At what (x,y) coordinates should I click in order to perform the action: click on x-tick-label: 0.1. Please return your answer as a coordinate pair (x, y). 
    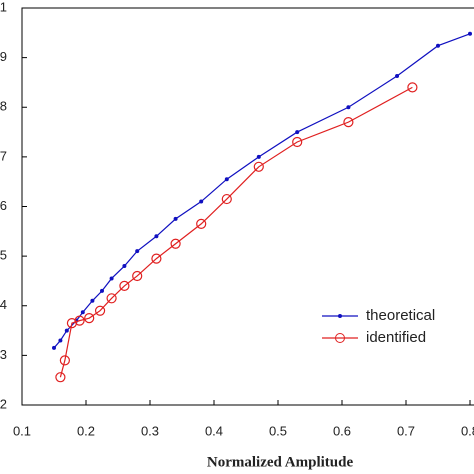
    Looking at the image, I should click on (22, 430).